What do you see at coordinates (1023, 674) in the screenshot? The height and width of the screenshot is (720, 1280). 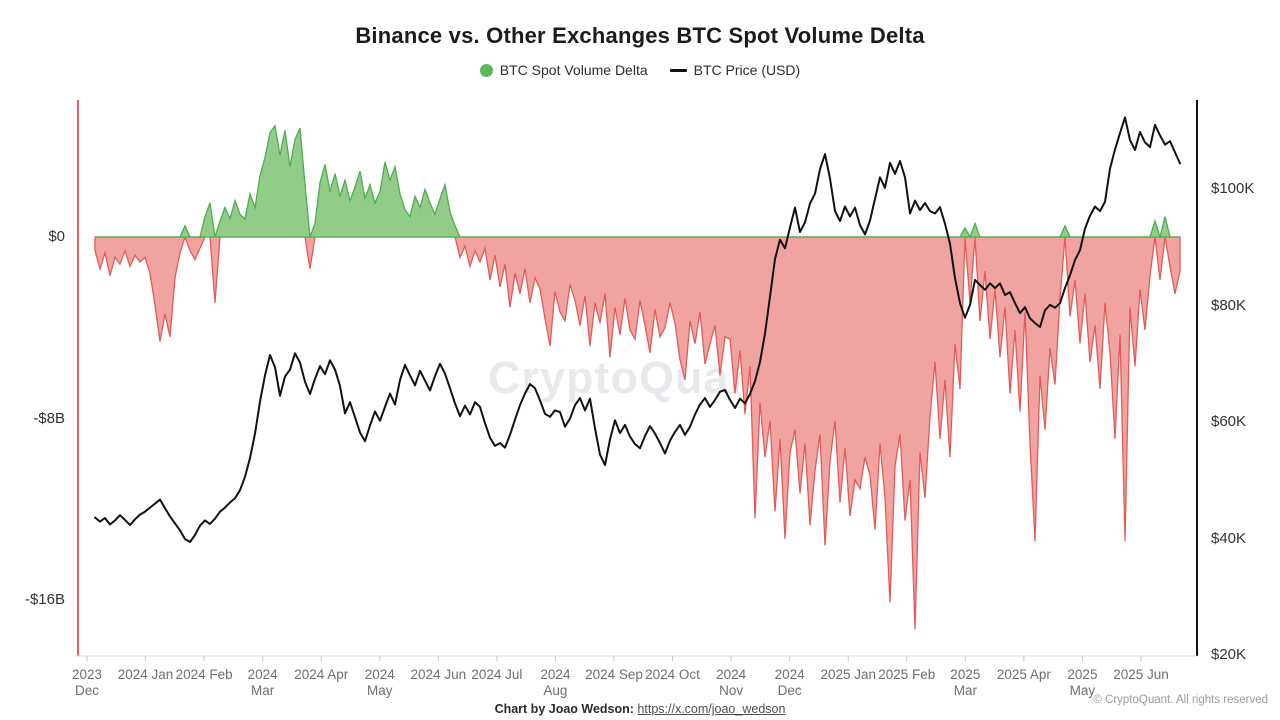 I see `x-tick-label: 2025 Apr` at bounding box center [1023, 674].